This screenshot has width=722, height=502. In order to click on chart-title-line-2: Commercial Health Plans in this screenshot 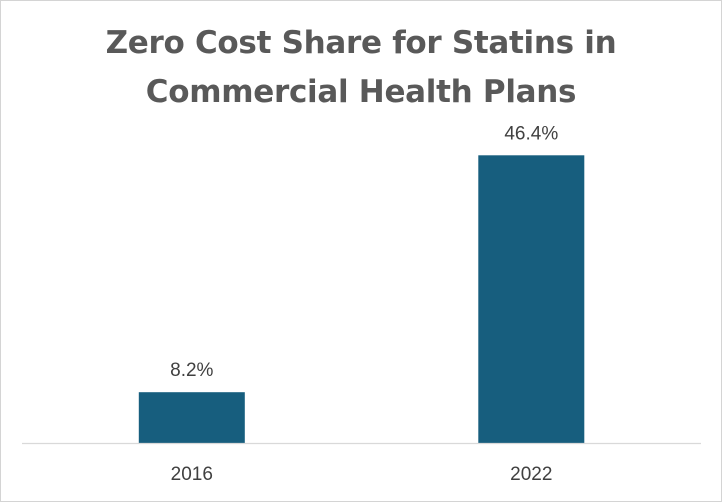, I will do `click(361, 92)`.